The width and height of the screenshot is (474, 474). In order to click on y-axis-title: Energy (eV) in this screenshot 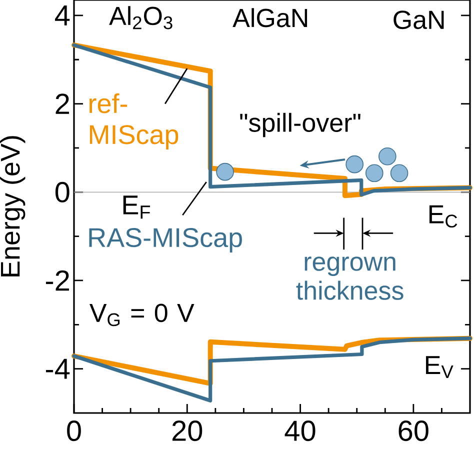, I will do `click(13, 206)`.